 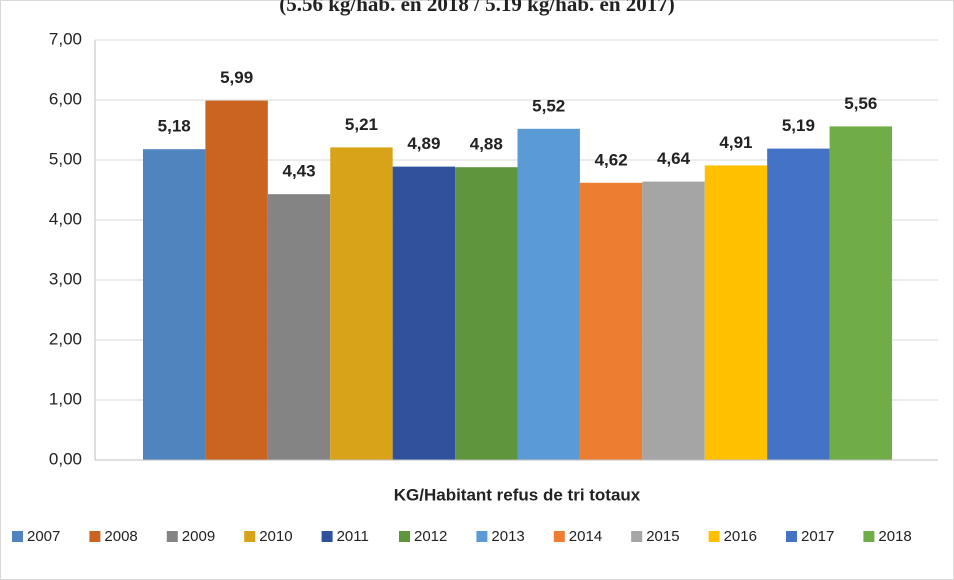 I want to click on legend-label: 2018, so click(x=894, y=536).